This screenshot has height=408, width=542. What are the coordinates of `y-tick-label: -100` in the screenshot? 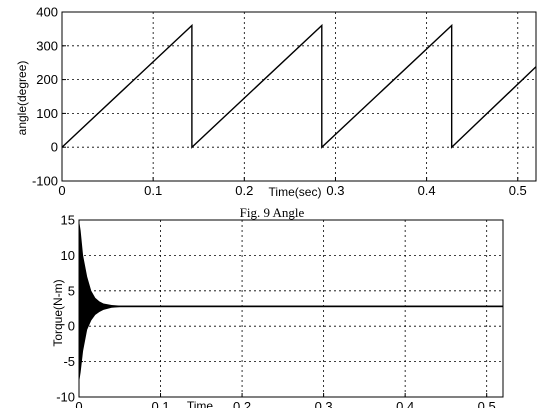 It's located at (45, 181).